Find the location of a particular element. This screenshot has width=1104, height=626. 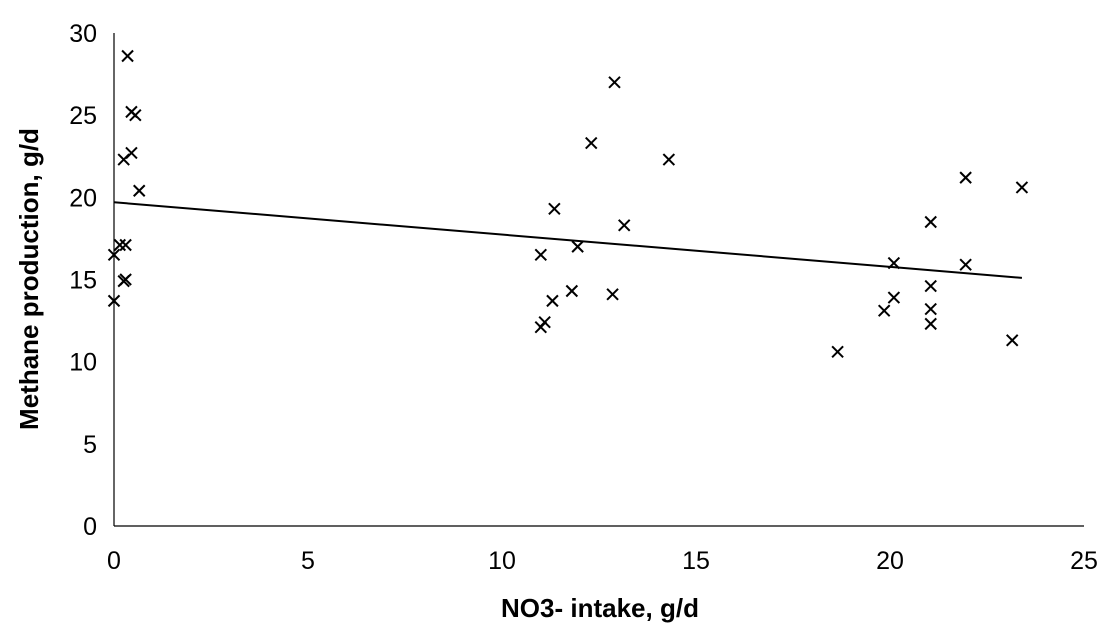

trendline is located at coordinates (568, 240).